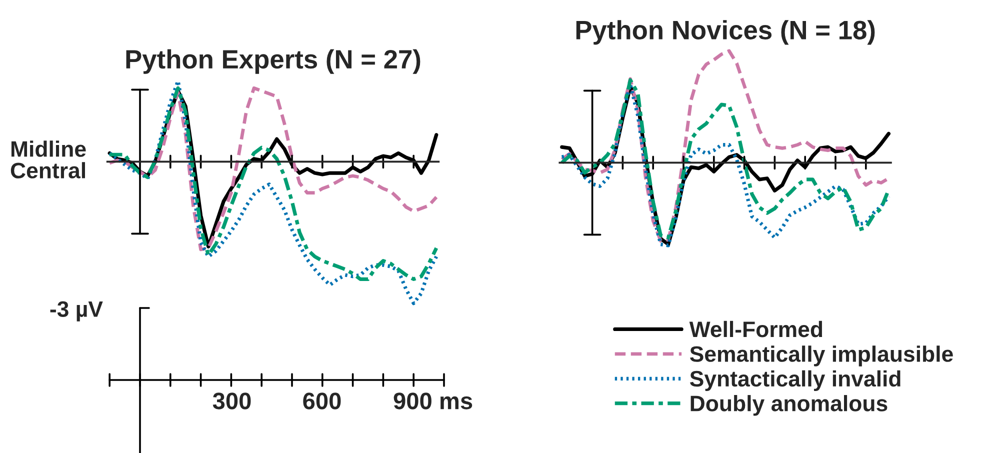 The width and height of the screenshot is (995, 453). I want to click on legend-label: Semantically implausible, so click(821, 356).